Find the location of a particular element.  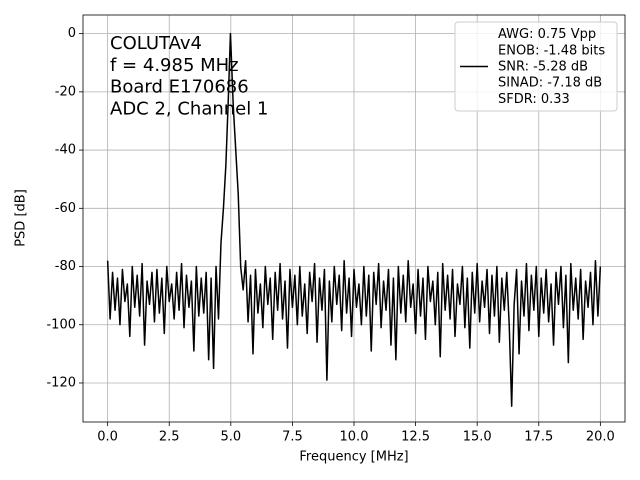

y-tick-label: 0 is located at coordinates (72, 33).